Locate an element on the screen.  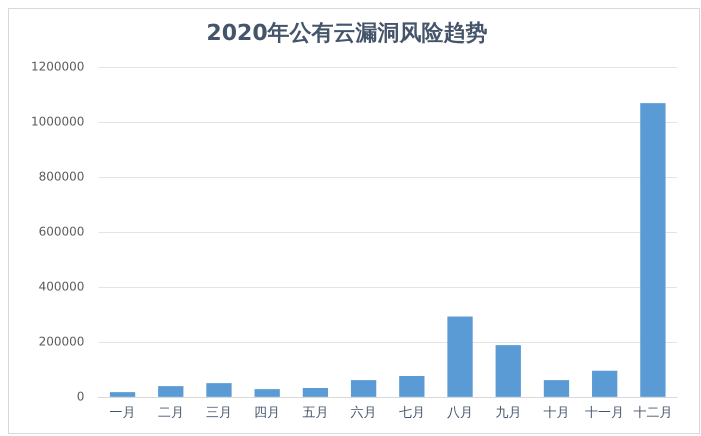
x-tick-label: 四月 is located at coordinates (267, 413).